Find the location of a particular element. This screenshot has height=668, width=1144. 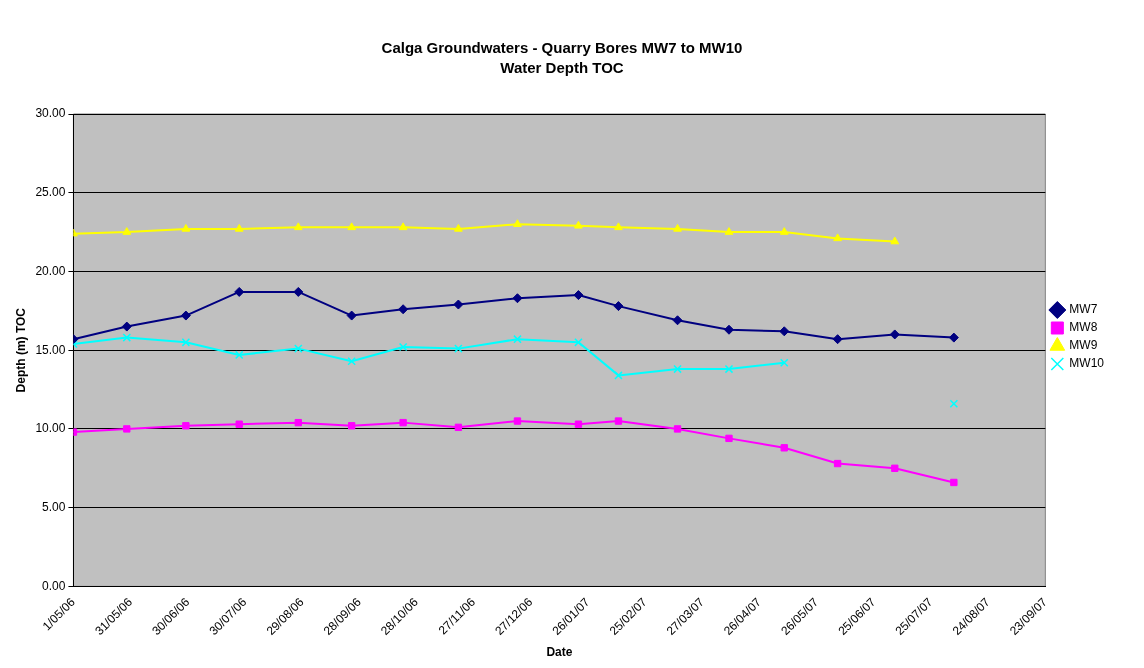

legend-label: MW7 is located at coordinates (1083, 309).